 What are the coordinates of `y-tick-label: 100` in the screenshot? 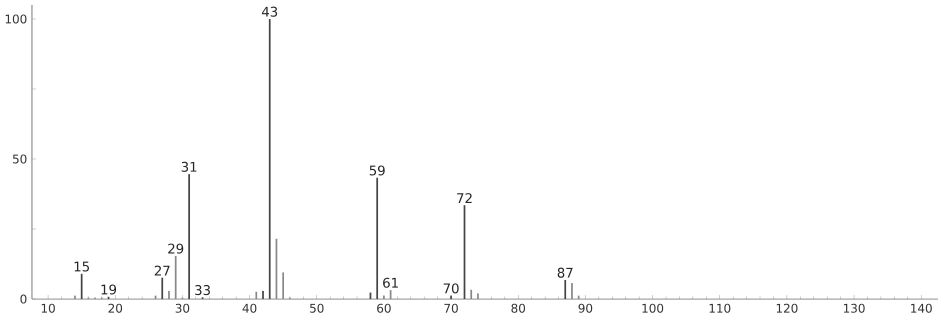 It's located at (16, 19).